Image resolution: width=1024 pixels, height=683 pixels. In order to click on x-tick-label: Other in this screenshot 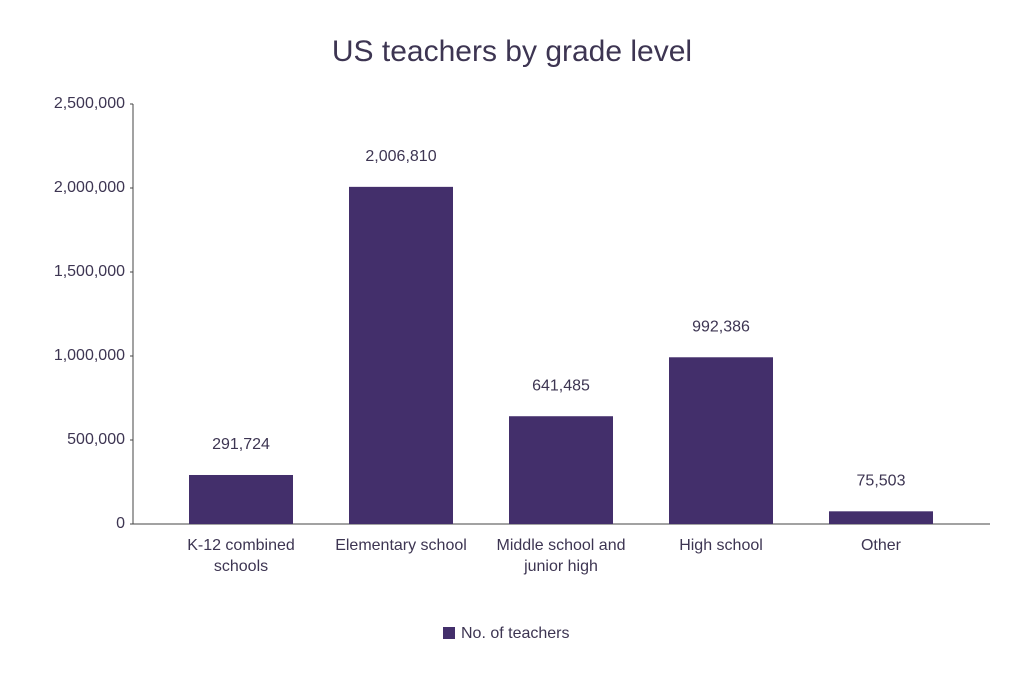, I will do `click(880, 545)`.